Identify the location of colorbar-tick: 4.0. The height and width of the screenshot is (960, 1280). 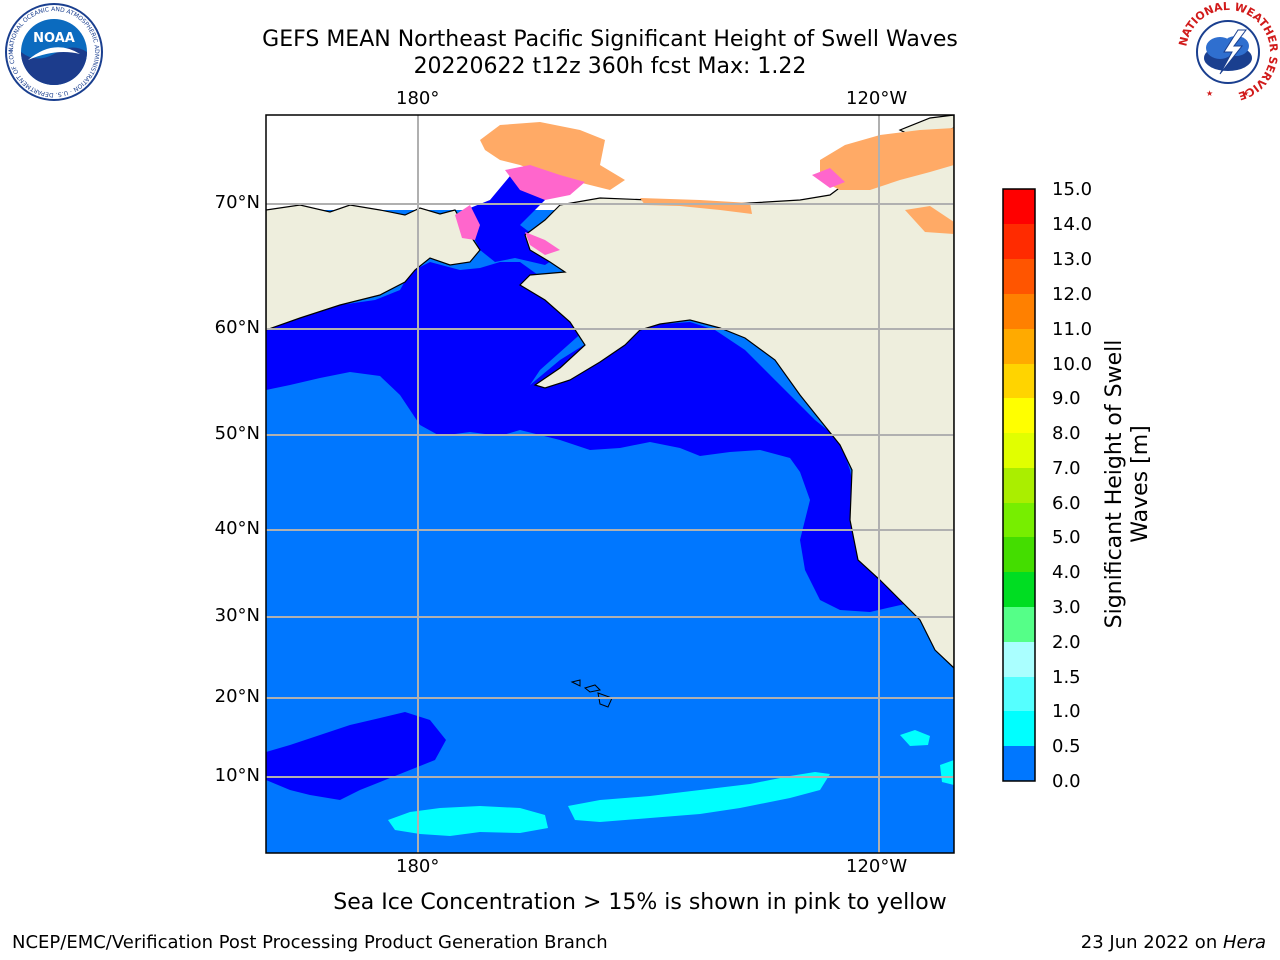
(1066, 572).